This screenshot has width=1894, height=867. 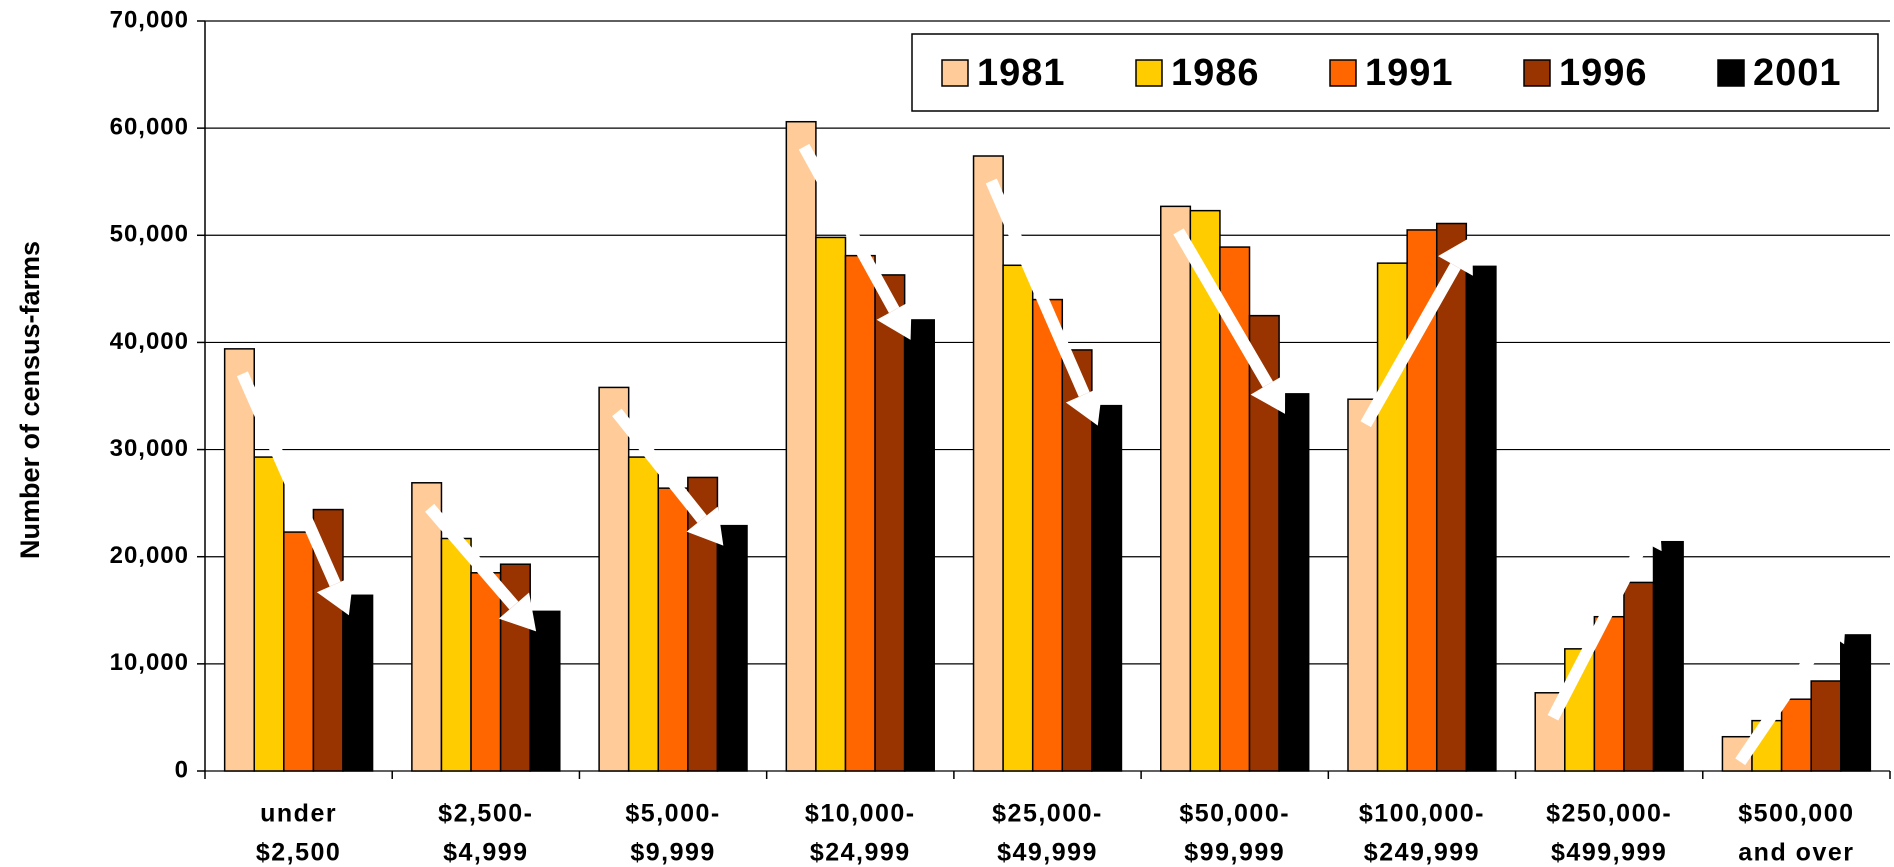 What do you see at coordinates (149, 448) in the screenshot?
I see `y-tick-label: 30,000` at bounding box center [149, 448].